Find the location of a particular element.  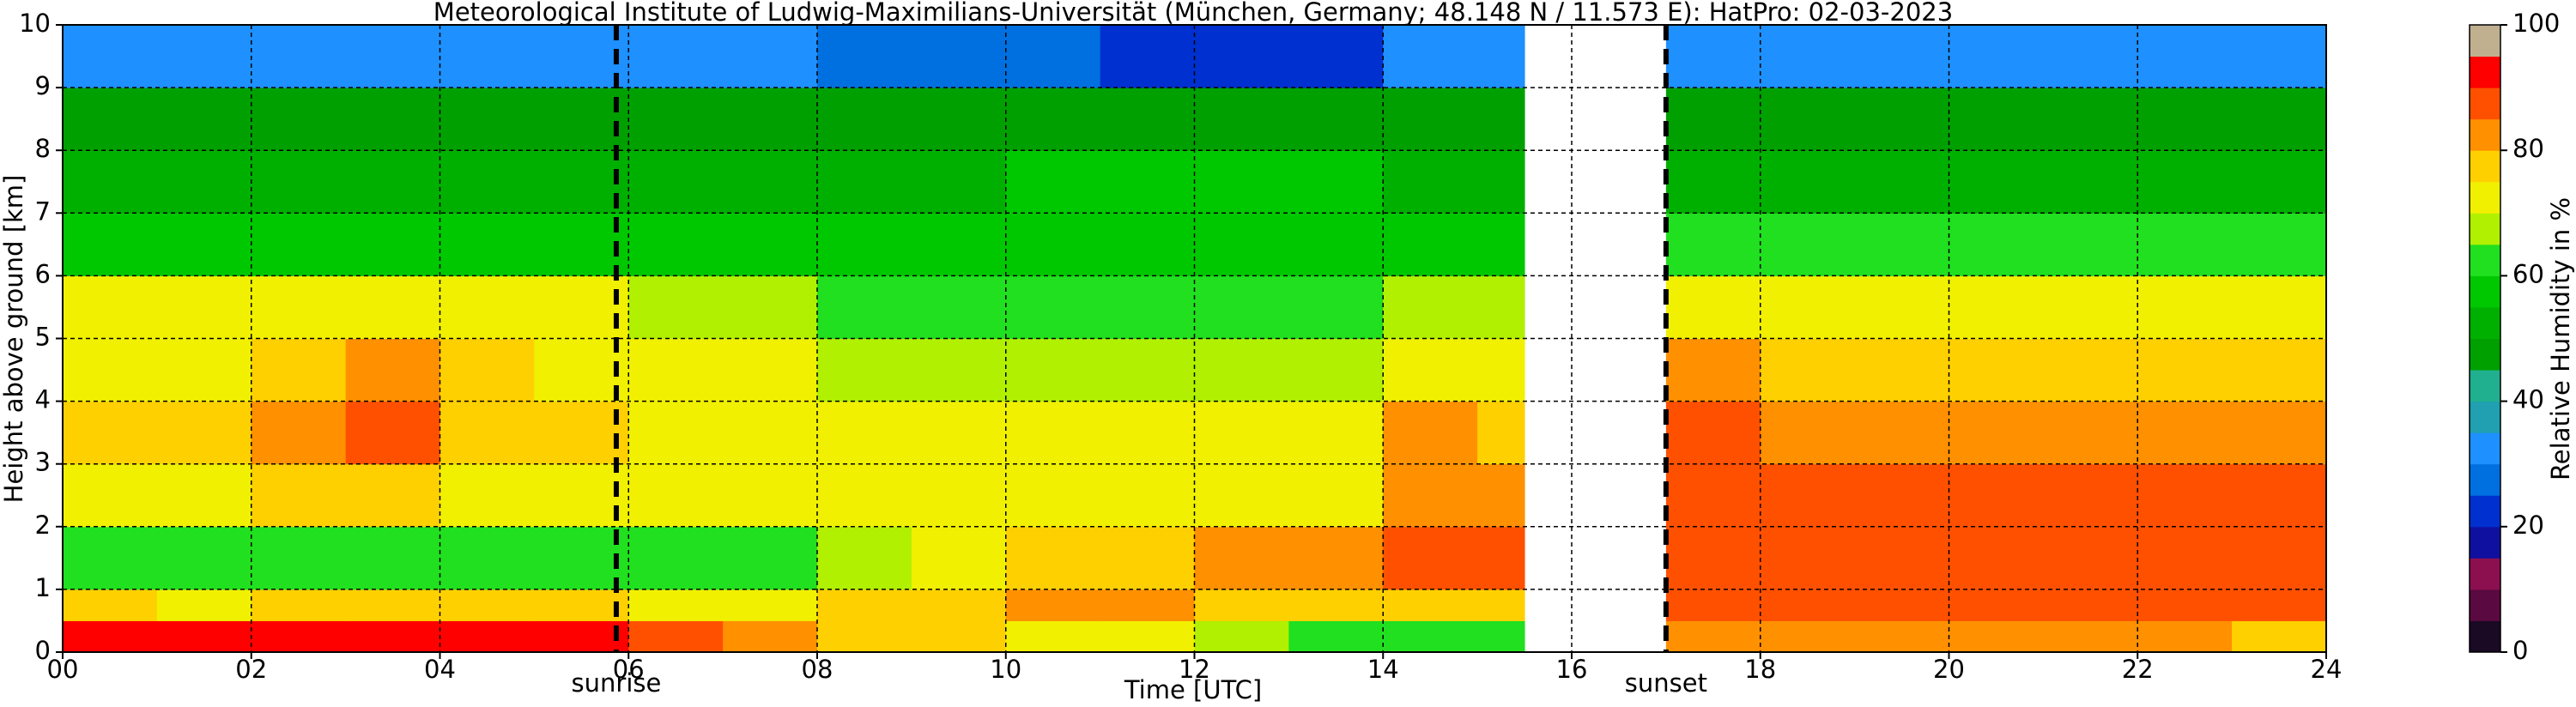

x-tick-label: 00 is located at coordinates (63, 670).